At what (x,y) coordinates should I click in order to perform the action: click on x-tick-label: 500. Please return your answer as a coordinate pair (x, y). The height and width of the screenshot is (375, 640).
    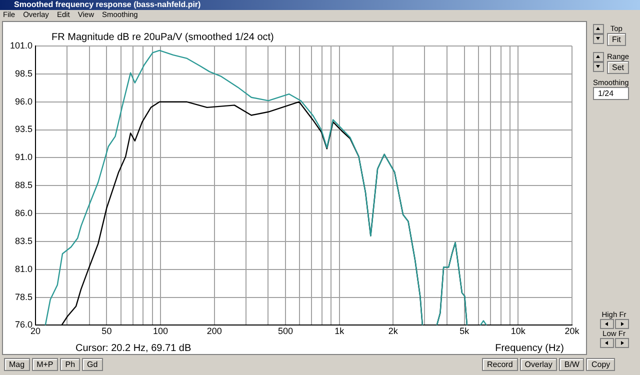
    Looking at the image, I should click on (286, 331).